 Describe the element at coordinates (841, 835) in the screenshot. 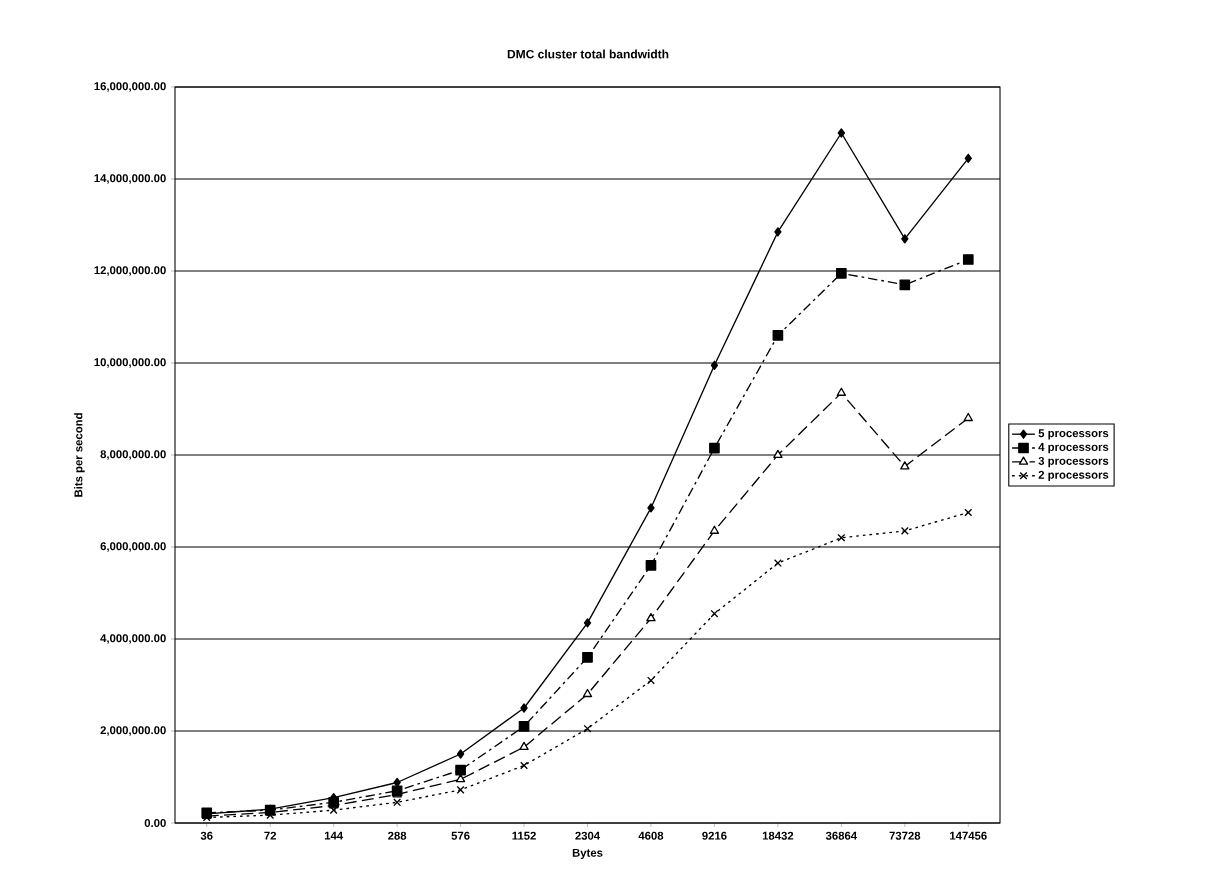

I see `x-tick-label: 36864` at that location.